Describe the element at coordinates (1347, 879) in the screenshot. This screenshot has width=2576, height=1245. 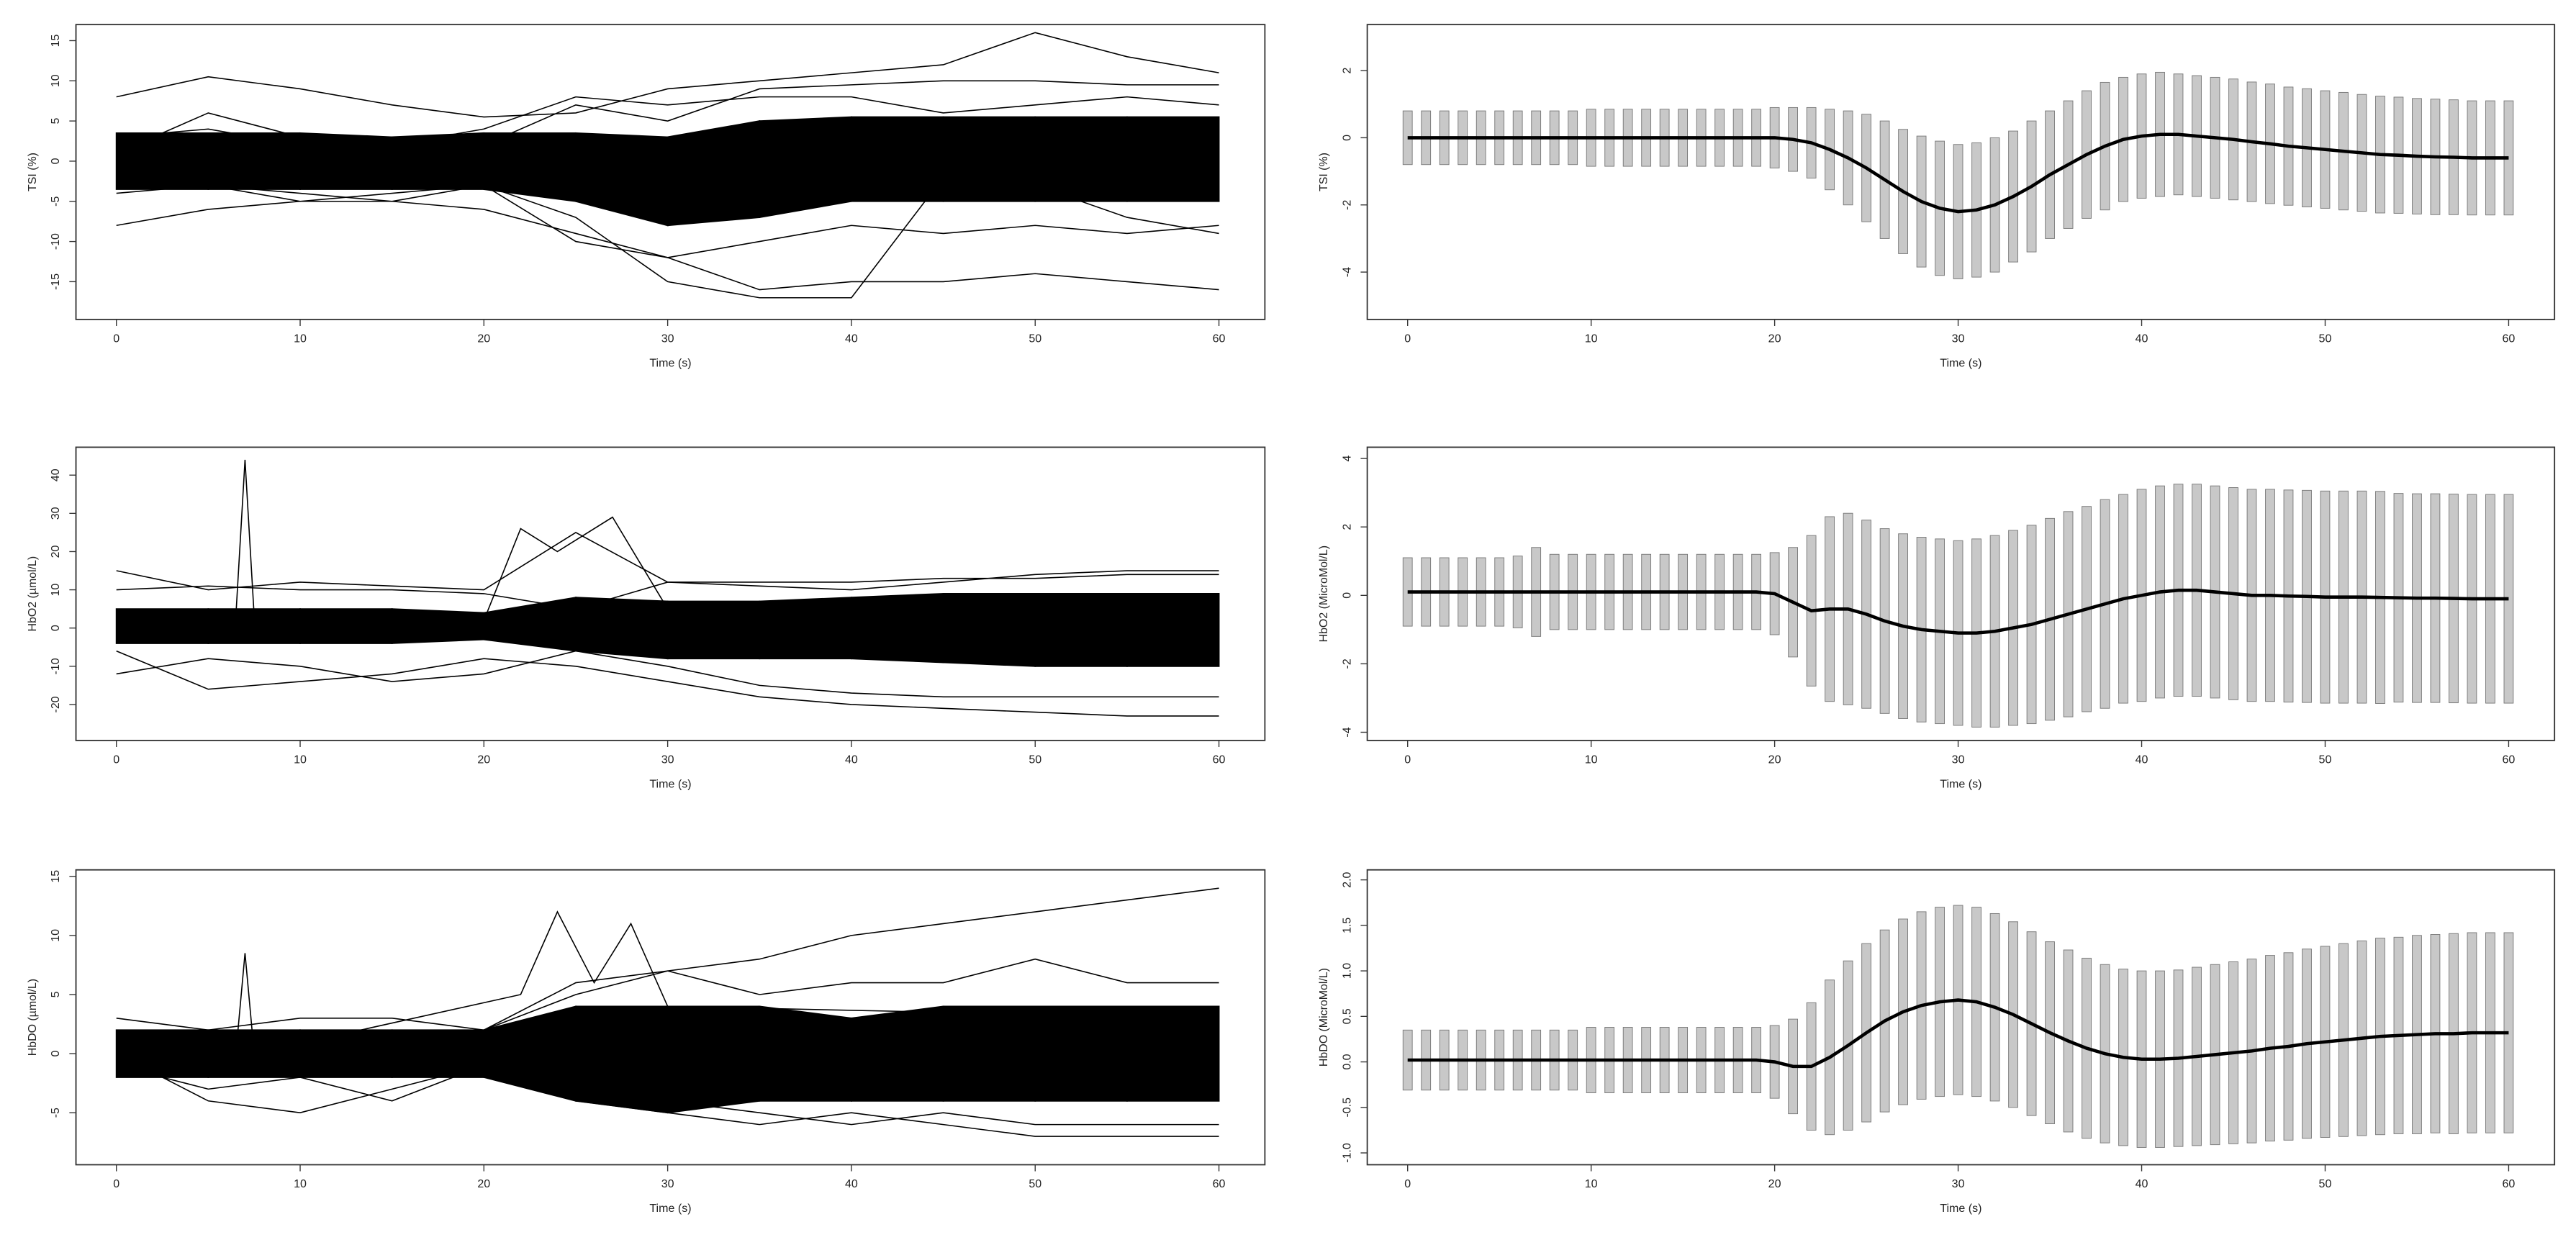
I see `y-tick-label: 2.0` at that location.